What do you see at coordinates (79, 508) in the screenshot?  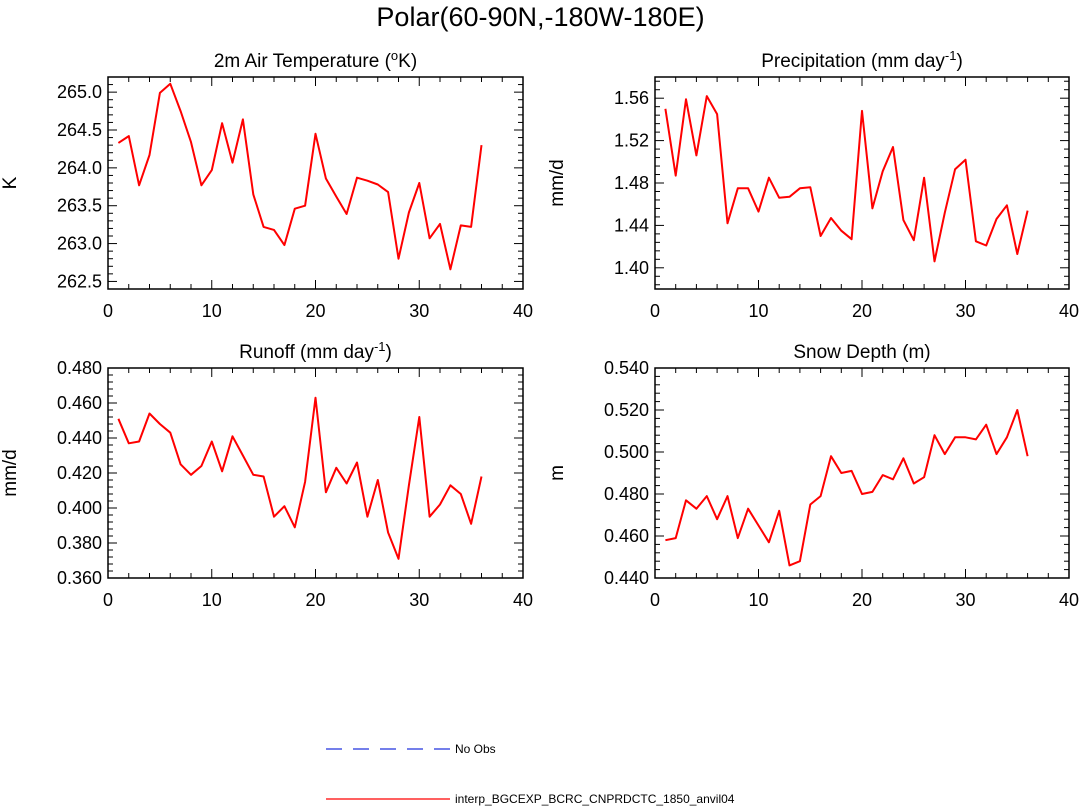 I see `y-tick-label: 0.400` at bounding box center [79, 508].